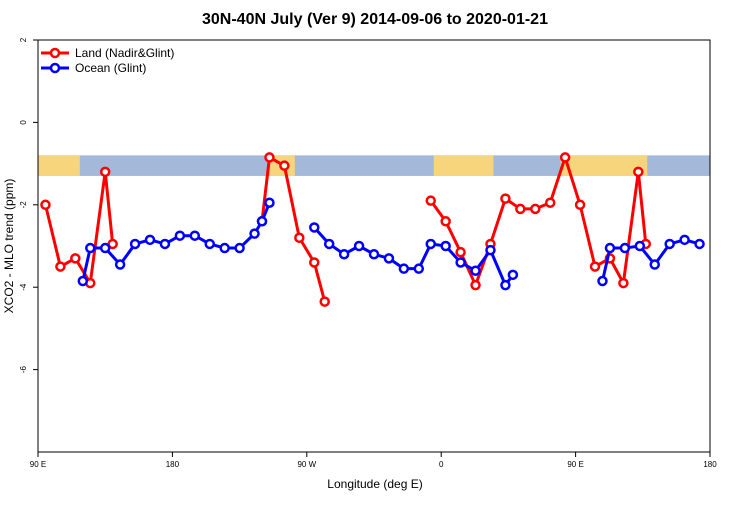  Describe the element at coordinates (23, 369) in the screenshot. I see `y-tick-label-4: -6` at that location.